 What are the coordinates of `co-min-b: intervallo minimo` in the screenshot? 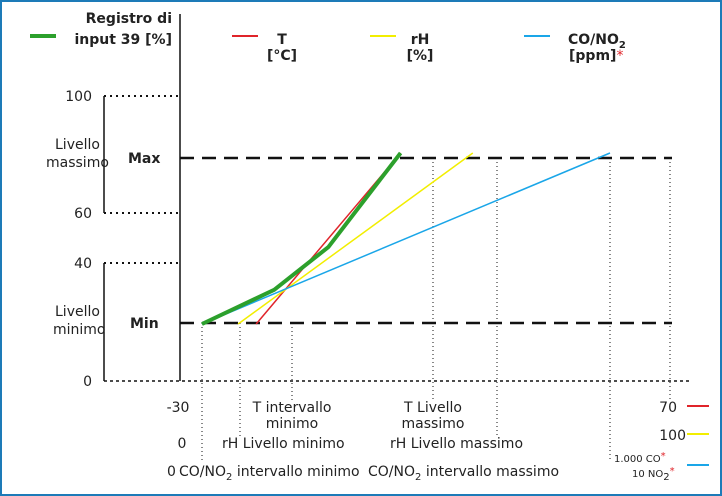 It's located at (295, 472).